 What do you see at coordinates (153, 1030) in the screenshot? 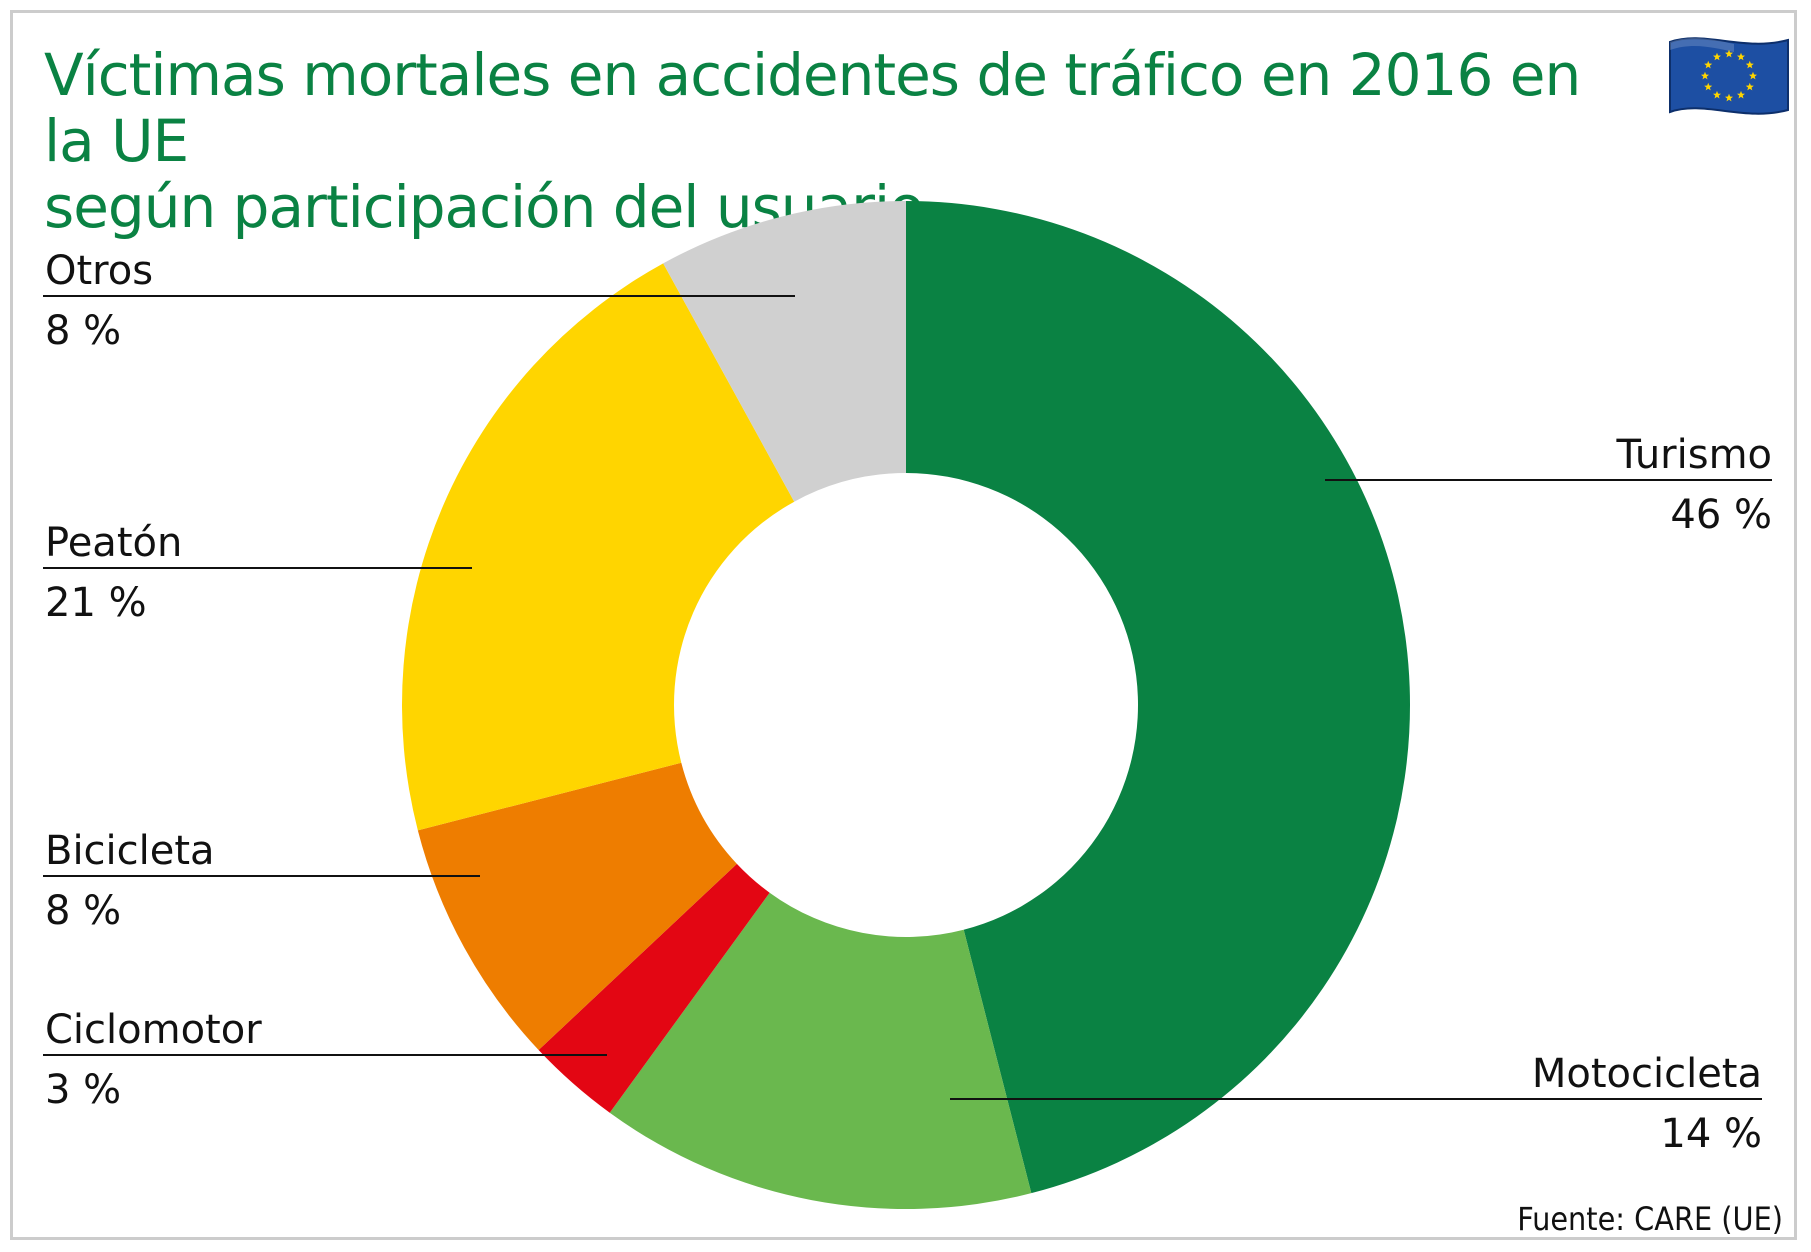
I see `slice-label-ciclomotor: Ciclomotor` at bounding box center [153, 1030].